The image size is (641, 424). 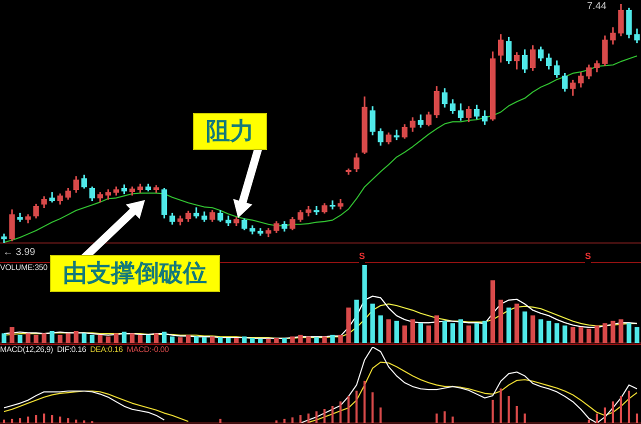 I want to click on text: DEA:0.16, so click(x=106, y=349).